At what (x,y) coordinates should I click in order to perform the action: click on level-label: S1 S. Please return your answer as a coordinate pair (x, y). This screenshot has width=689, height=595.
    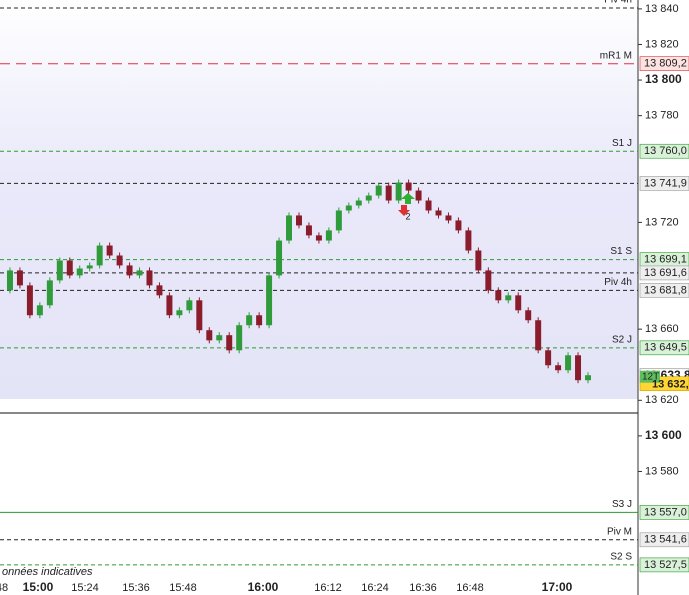
    Looking at the image, I should click on (621, 251).